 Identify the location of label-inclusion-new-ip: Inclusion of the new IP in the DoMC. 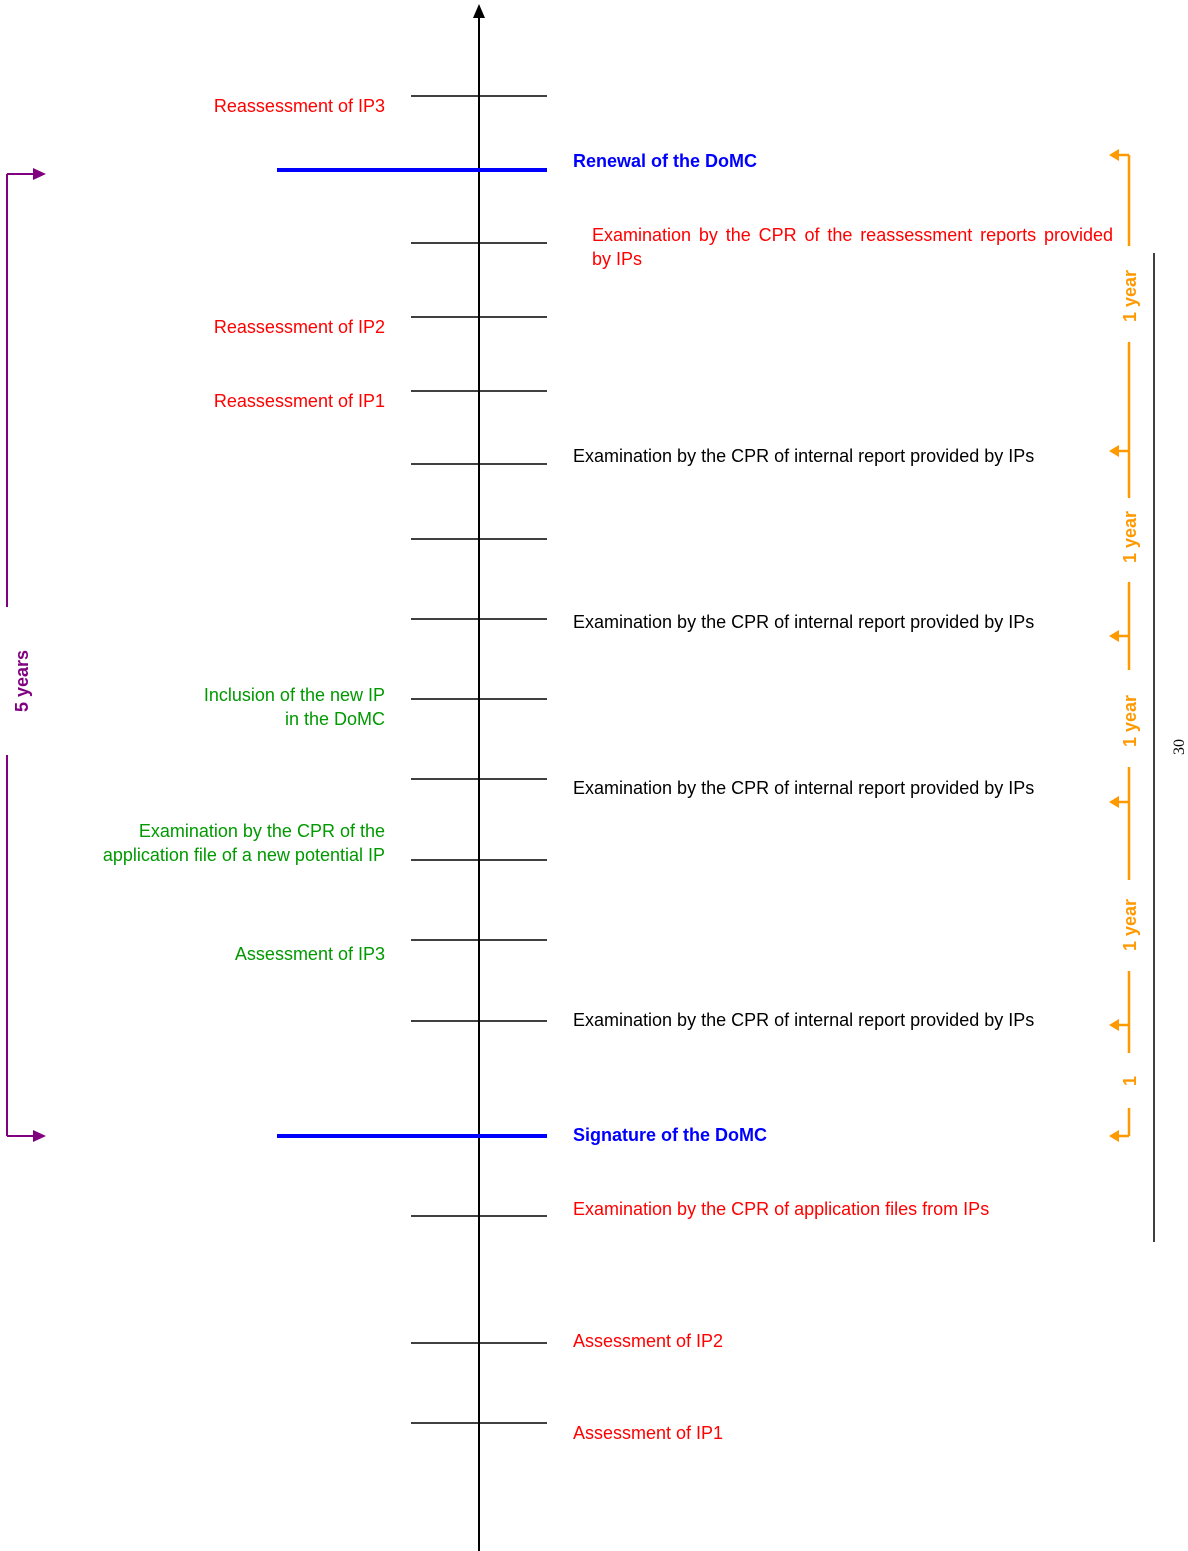
(294, 707).